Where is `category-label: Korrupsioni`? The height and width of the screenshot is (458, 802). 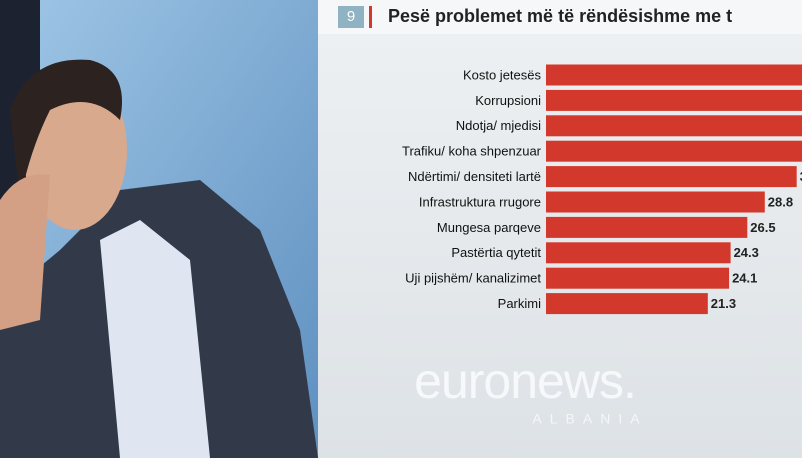
category-label: Korrupsioni is located at coordinates (508, 100).